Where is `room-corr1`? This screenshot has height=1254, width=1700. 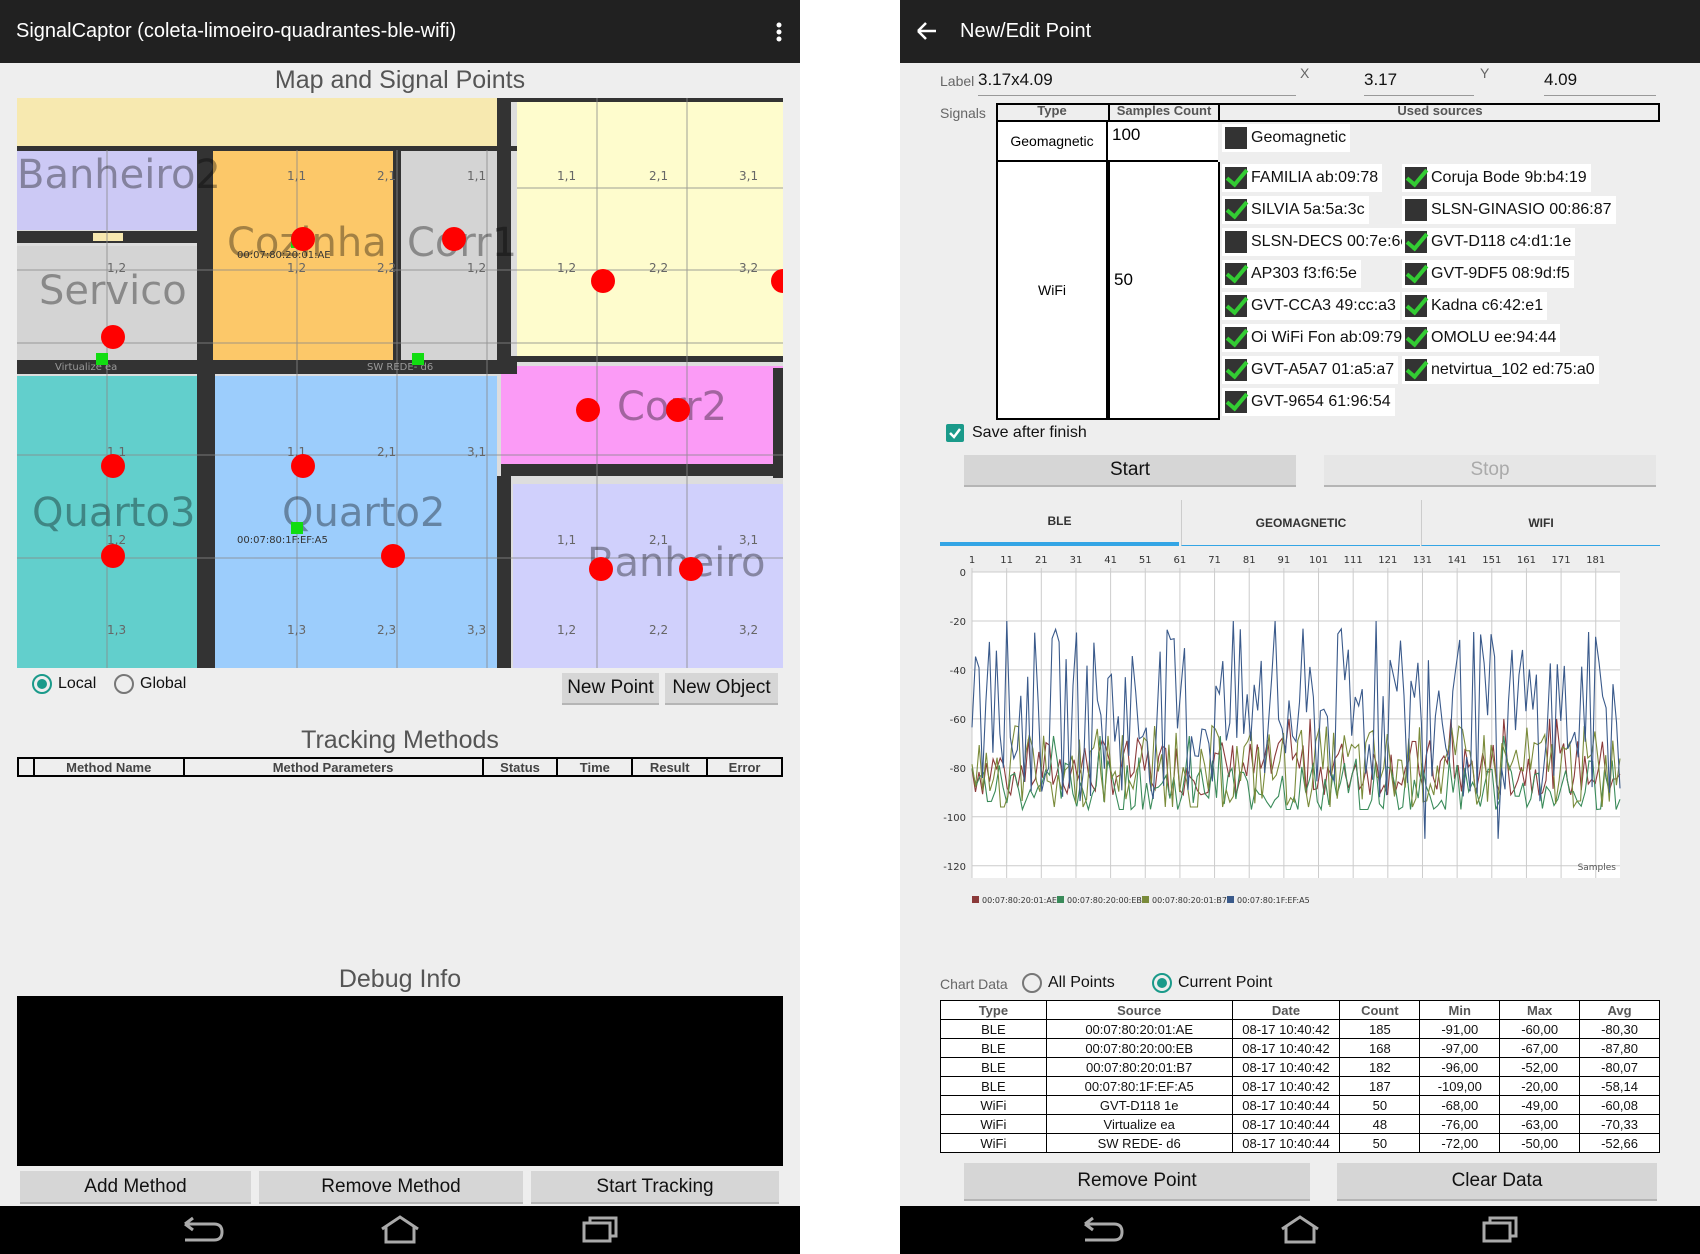 room-corr1 is located at coordinates (451, 255).